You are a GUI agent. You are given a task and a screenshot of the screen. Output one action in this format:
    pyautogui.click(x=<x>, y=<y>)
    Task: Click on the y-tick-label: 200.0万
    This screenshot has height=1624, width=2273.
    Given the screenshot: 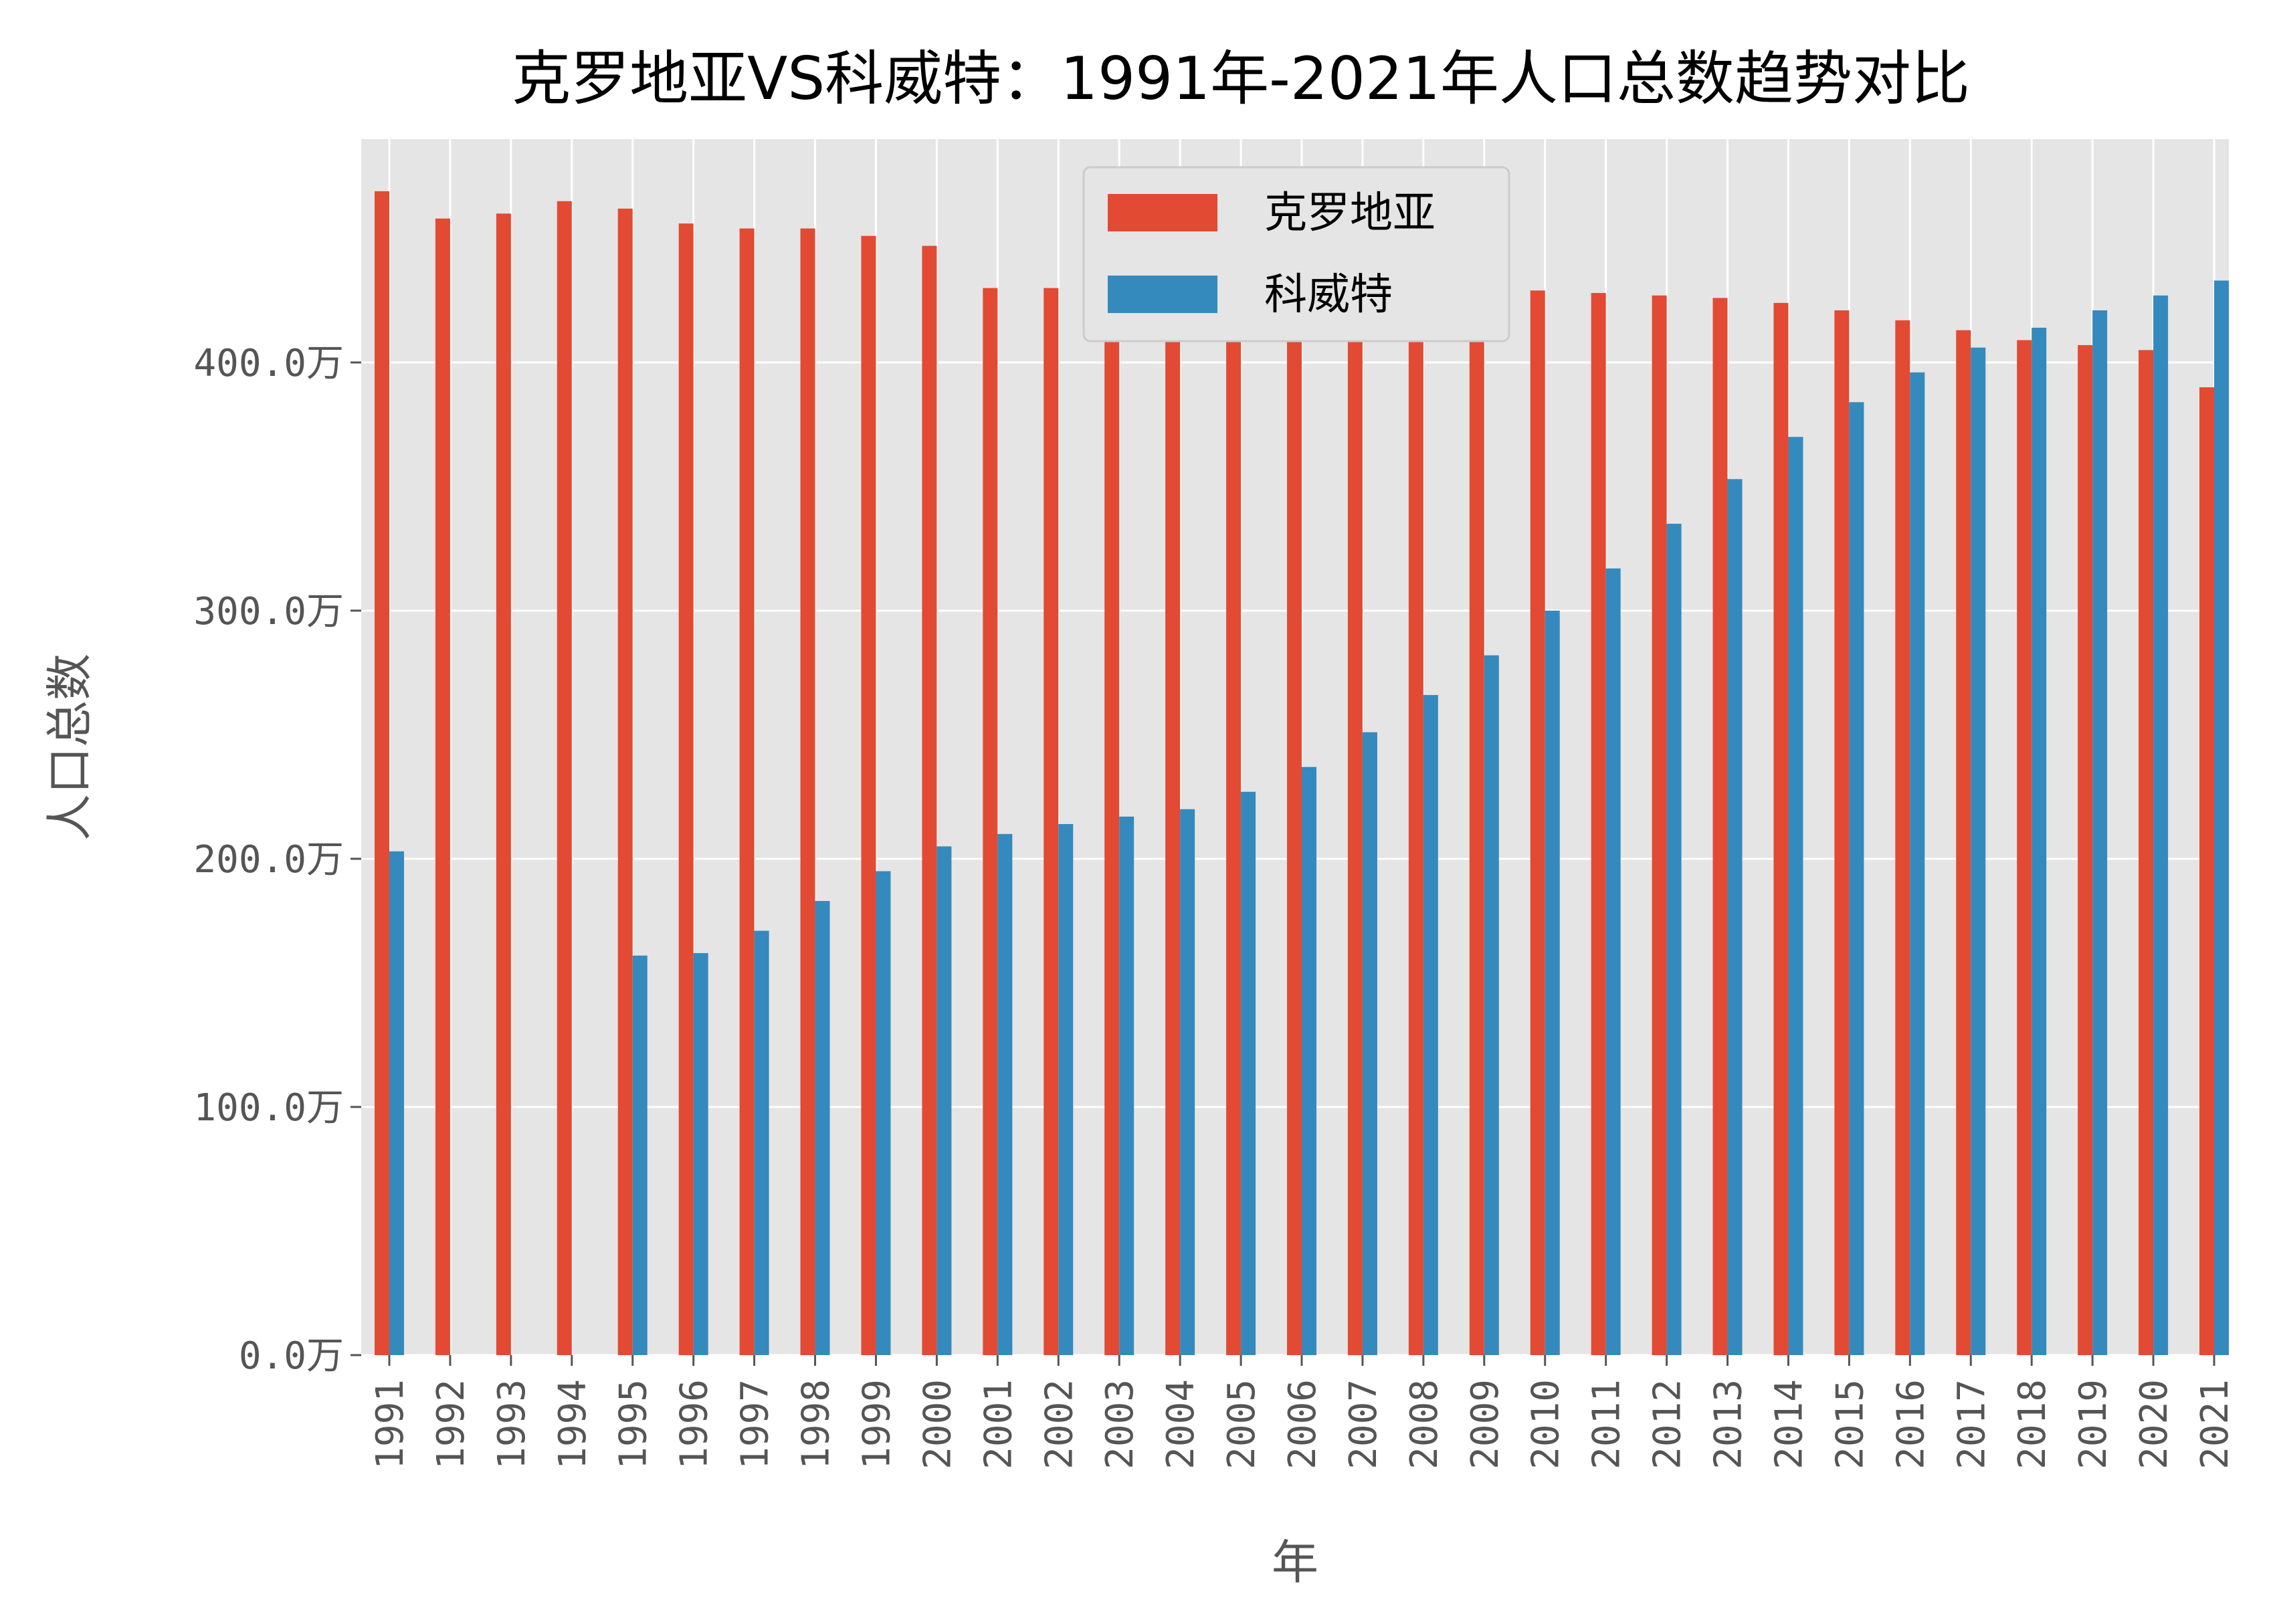 What is the action you would take?
    pyautogui.click(x=268, y=860)
    